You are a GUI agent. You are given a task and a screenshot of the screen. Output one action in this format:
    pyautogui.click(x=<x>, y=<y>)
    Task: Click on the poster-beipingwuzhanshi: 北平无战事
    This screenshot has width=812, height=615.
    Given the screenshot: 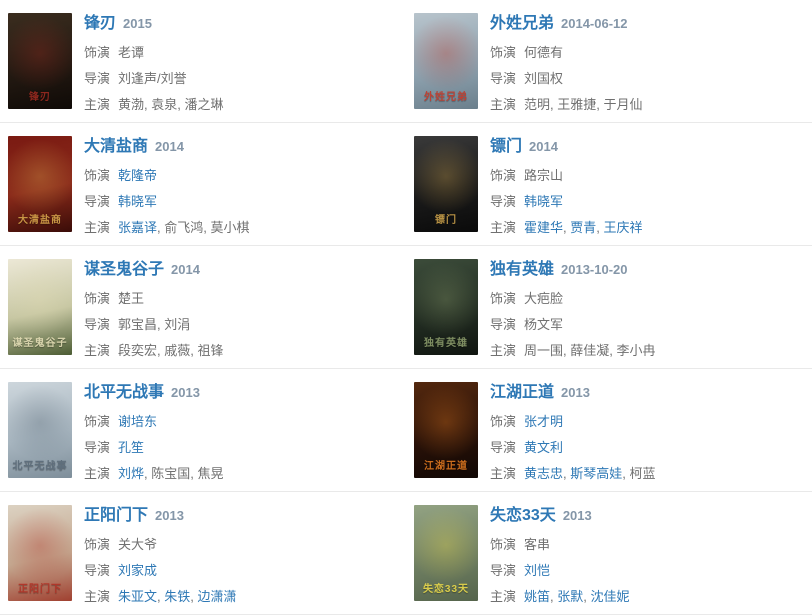 What is the action you would take?
    pyautogui.click(x=40, y=430)
    